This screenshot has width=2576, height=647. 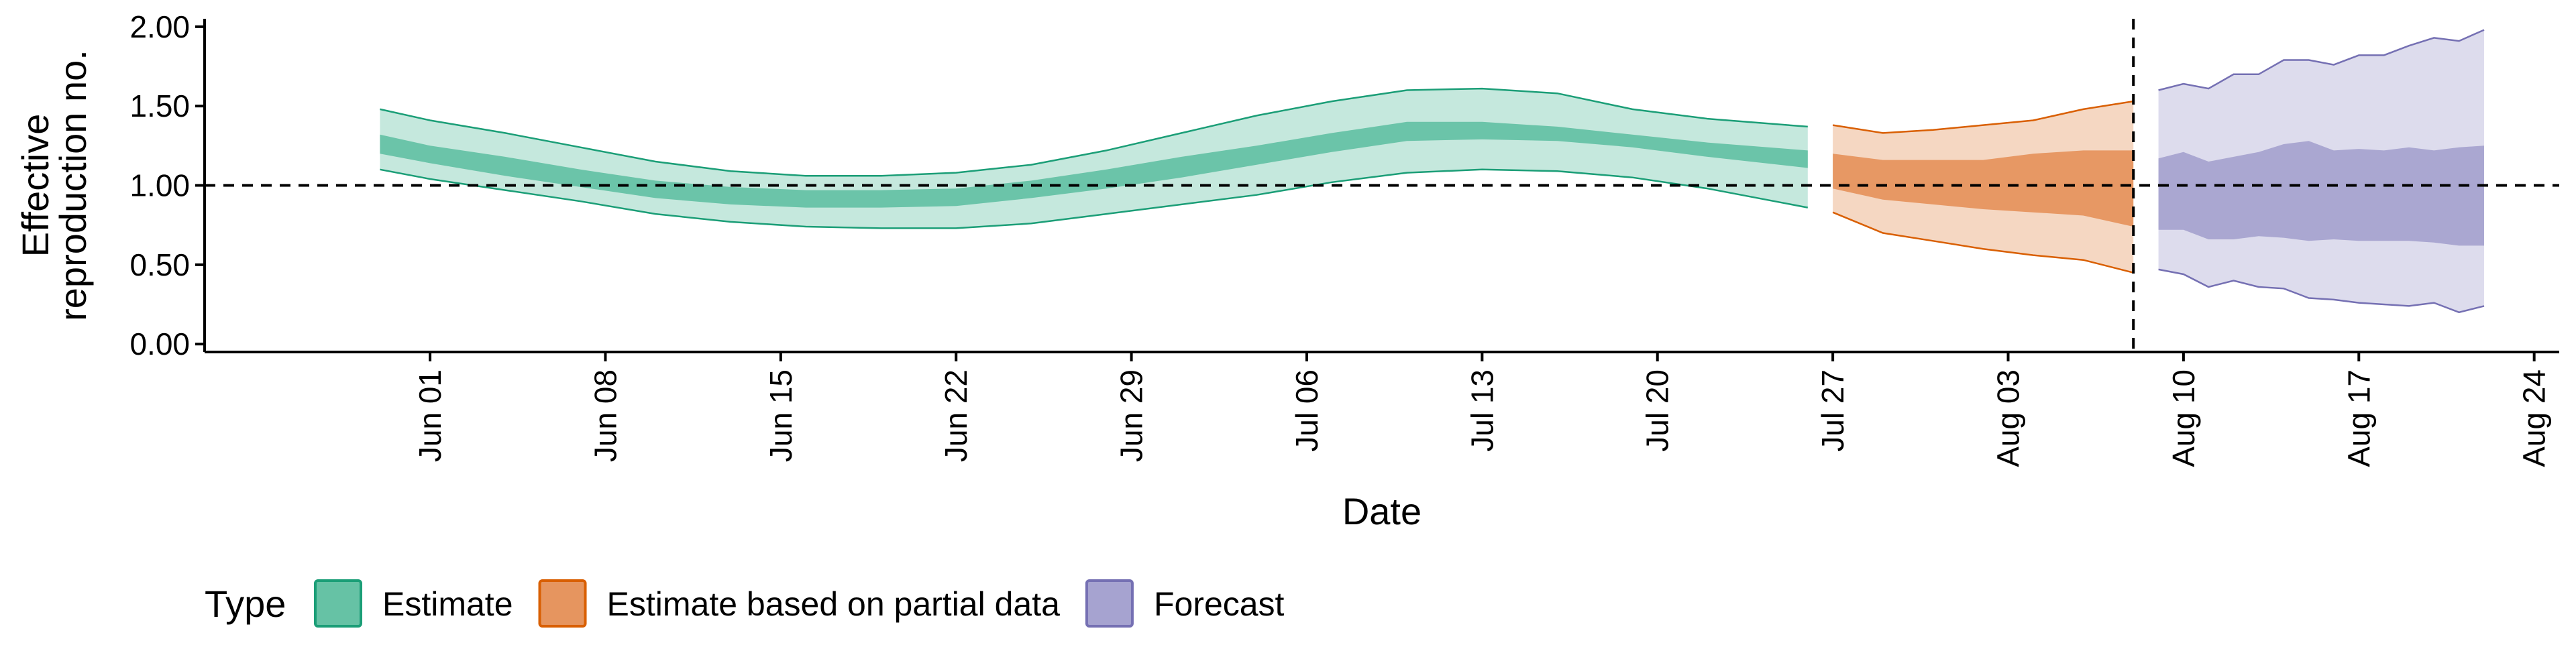 What do you see at coordinates (430, 415) in the screenshot?
I see `x-tick-label: Jun 01` at bounding box center [430, 415].